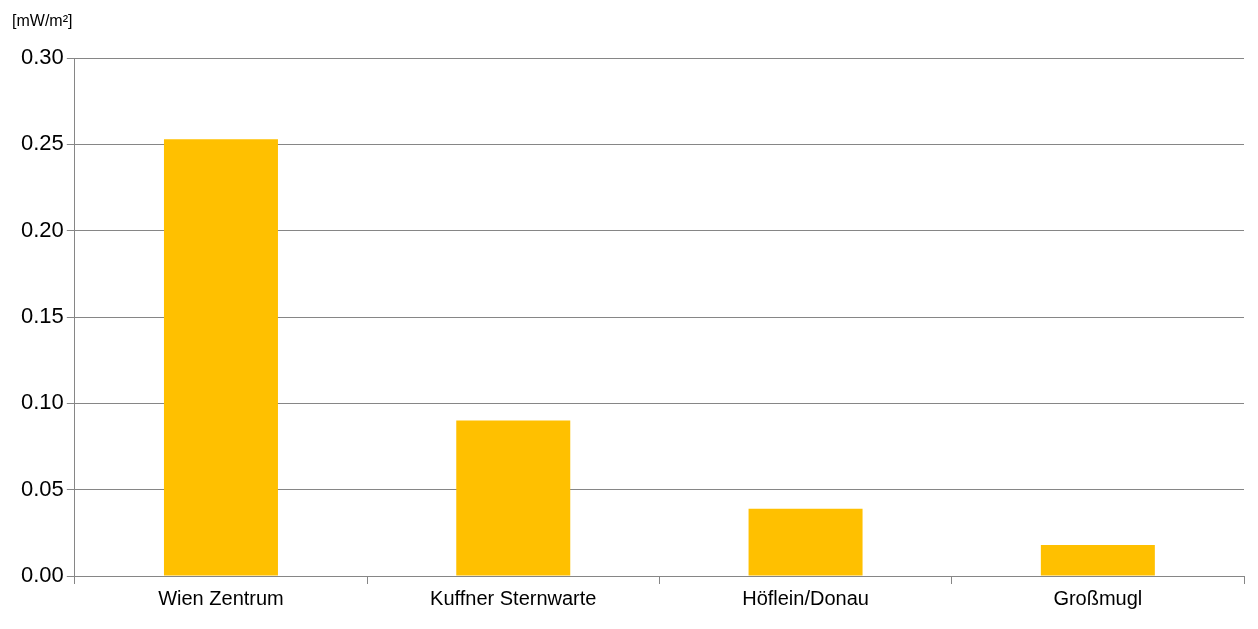 This screenshot has height=629, width=1258. I want to click on y-tick-label: 0.00, so click(42, 575).